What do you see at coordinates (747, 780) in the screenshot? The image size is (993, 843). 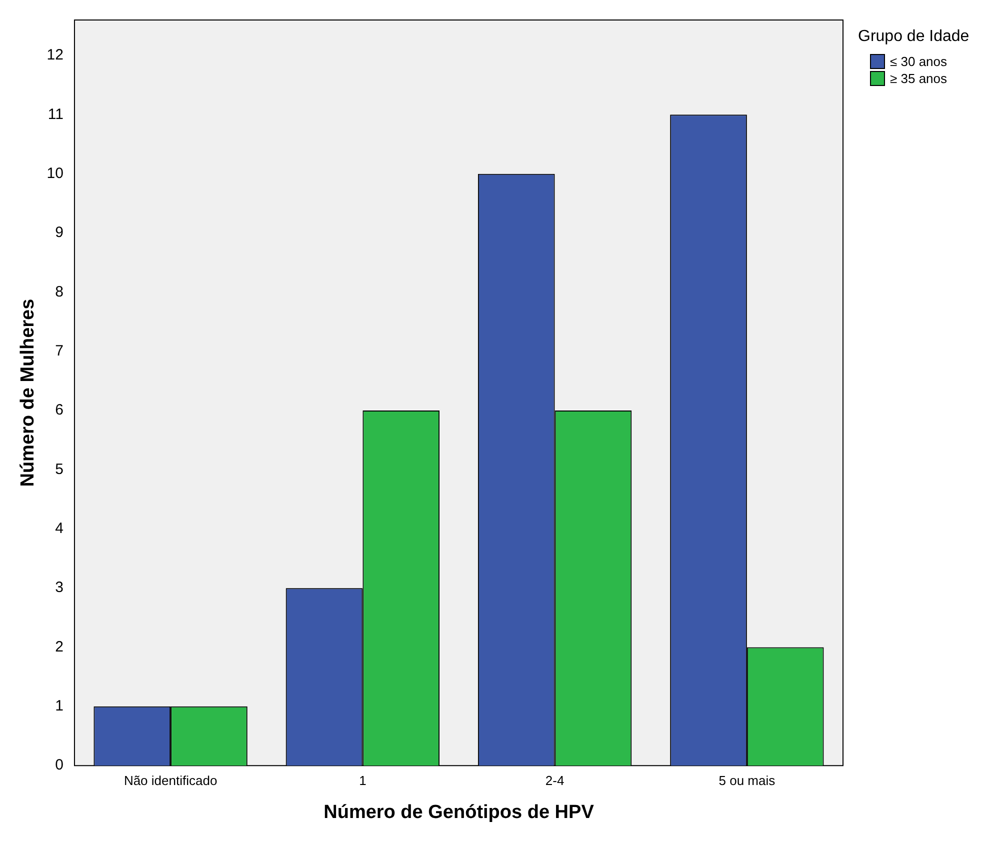 I see `x-tick-label: 5 ou mais` at bounding box center [747, 780].